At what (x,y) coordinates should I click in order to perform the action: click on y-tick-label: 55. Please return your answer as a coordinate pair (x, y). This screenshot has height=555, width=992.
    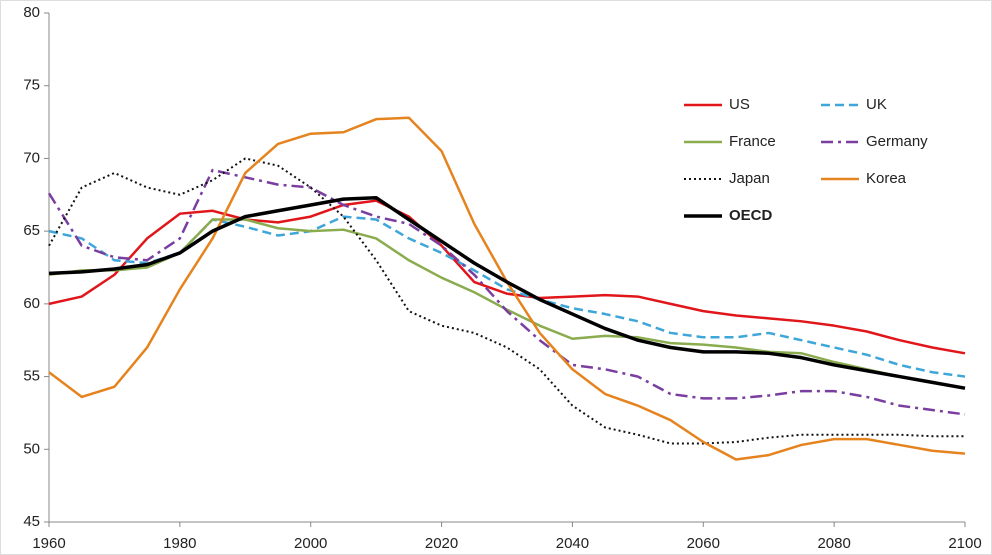
    Looking at the image, I should click on (31, 376).